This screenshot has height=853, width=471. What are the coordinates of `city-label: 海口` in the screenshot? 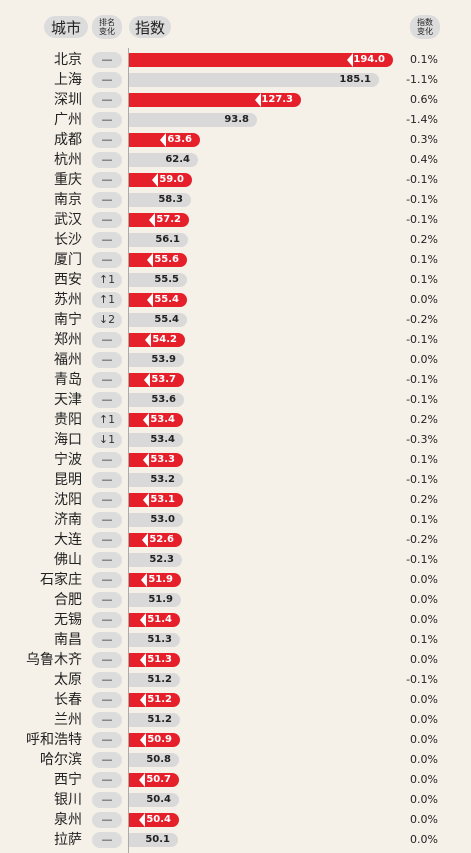 It's located at (68, 440).